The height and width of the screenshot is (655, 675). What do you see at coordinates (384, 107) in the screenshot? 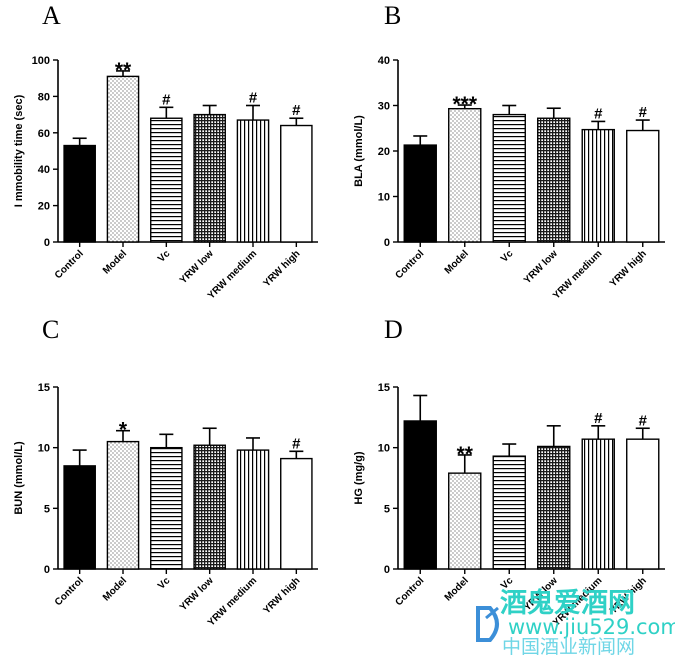
I see `y-tick-label: 30` at bounding box center [384, 107].